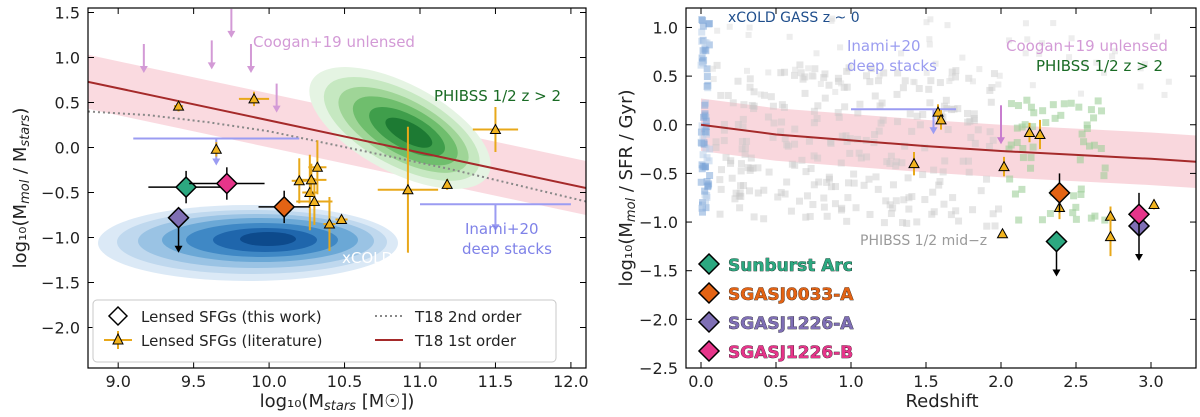  What do you see at coordinates (67, 148) in the screenshot?
I see `left-ytick-label: 0.0` at bounding box center [67, 148].